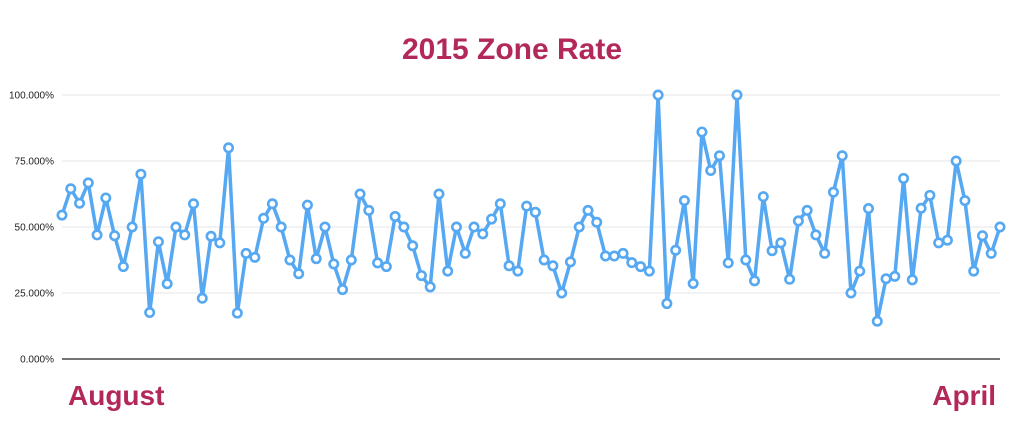  Describe the element at coordinates (31, 96) in the screenshot. I see `y-tick-label: 100.000%` at that location.